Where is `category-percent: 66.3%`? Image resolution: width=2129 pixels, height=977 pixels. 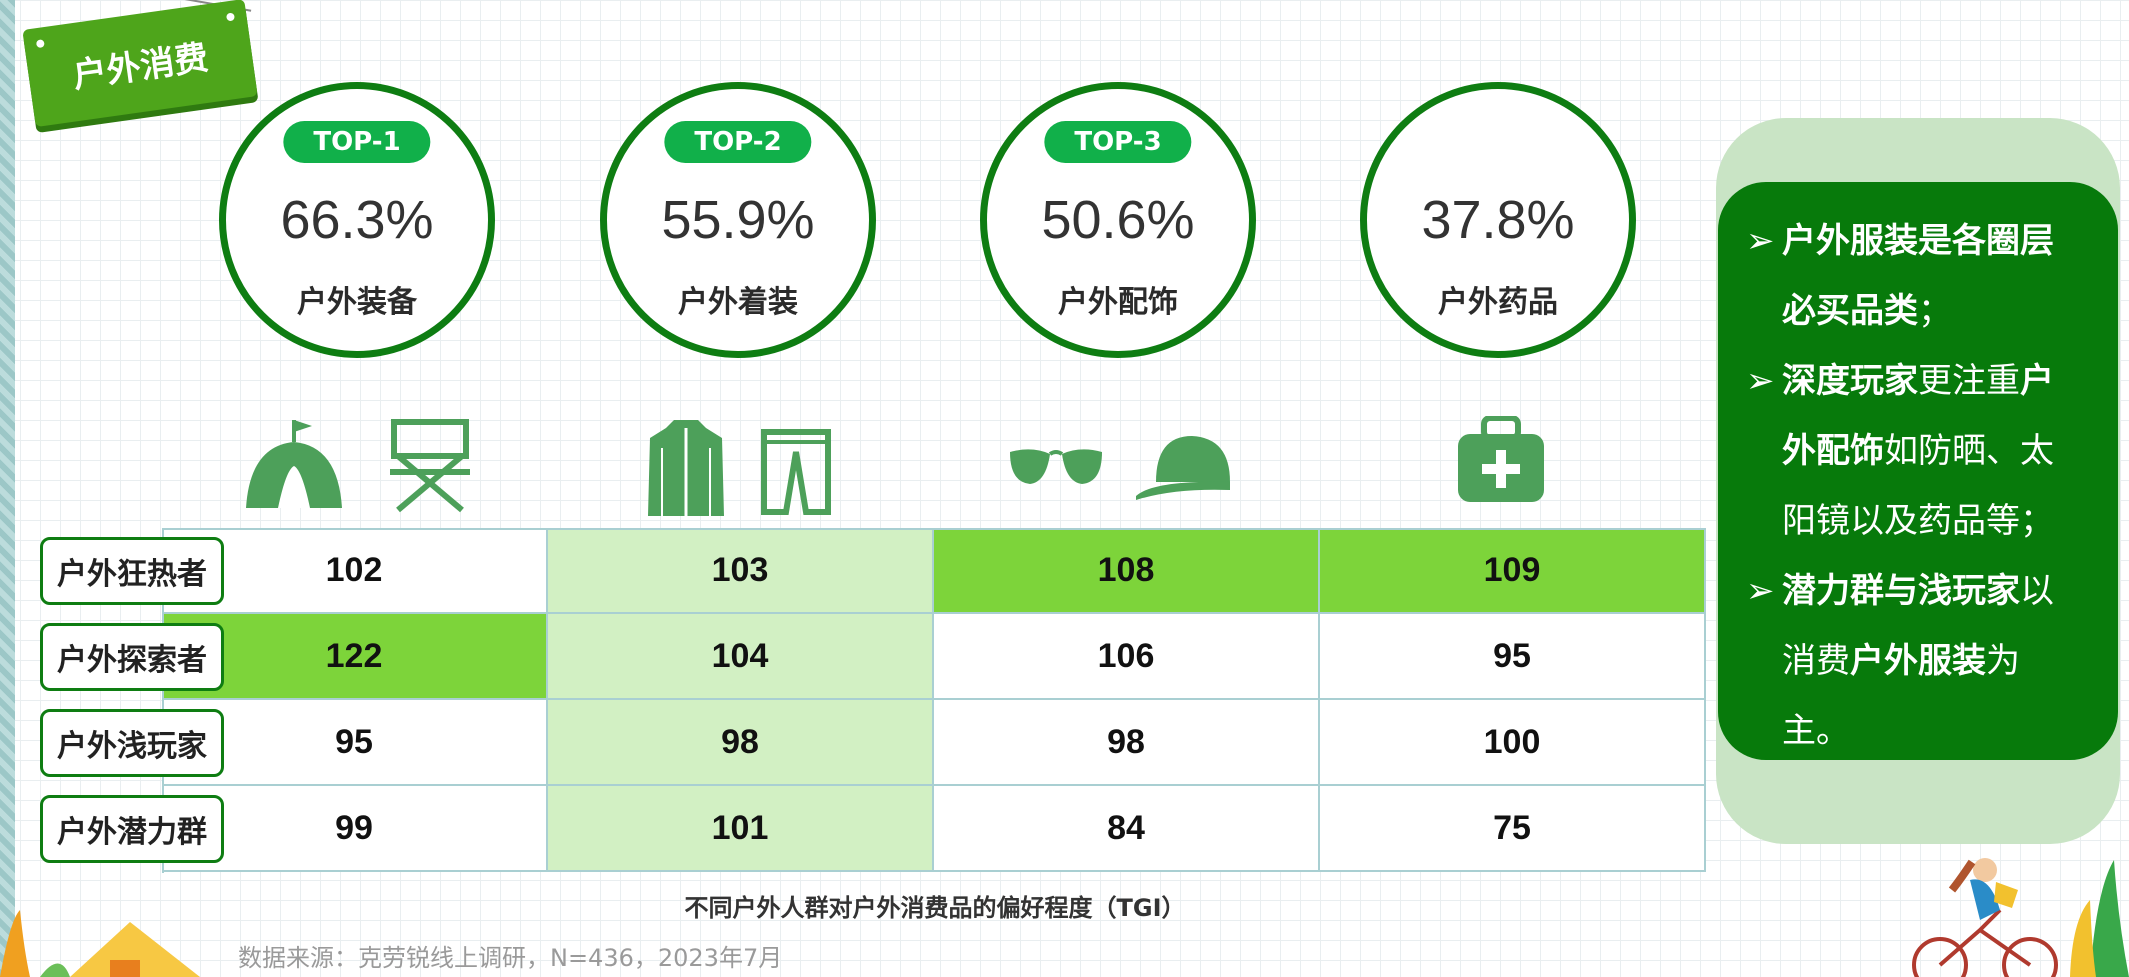 category-percent: 66.3% is located at coordinates (357, 220).